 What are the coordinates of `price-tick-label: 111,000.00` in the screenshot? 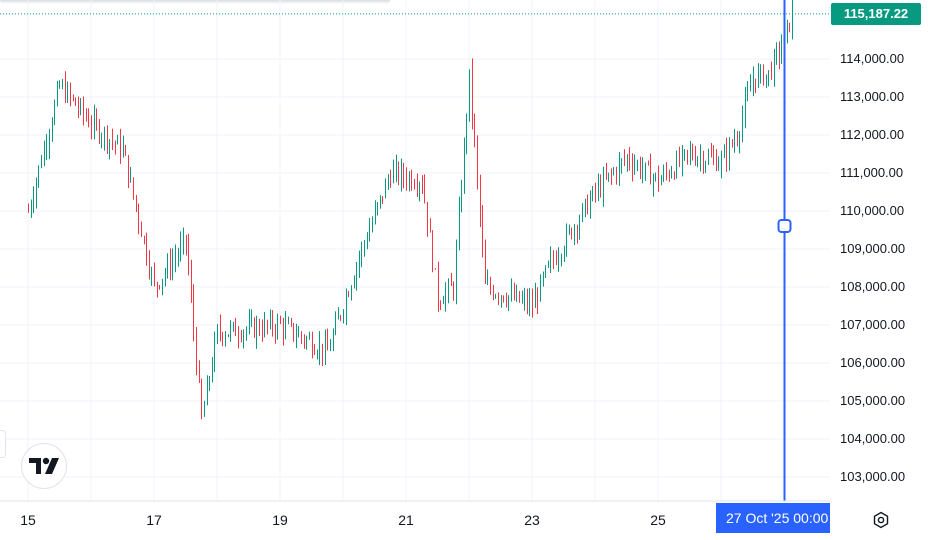 It's located at (871, 172).